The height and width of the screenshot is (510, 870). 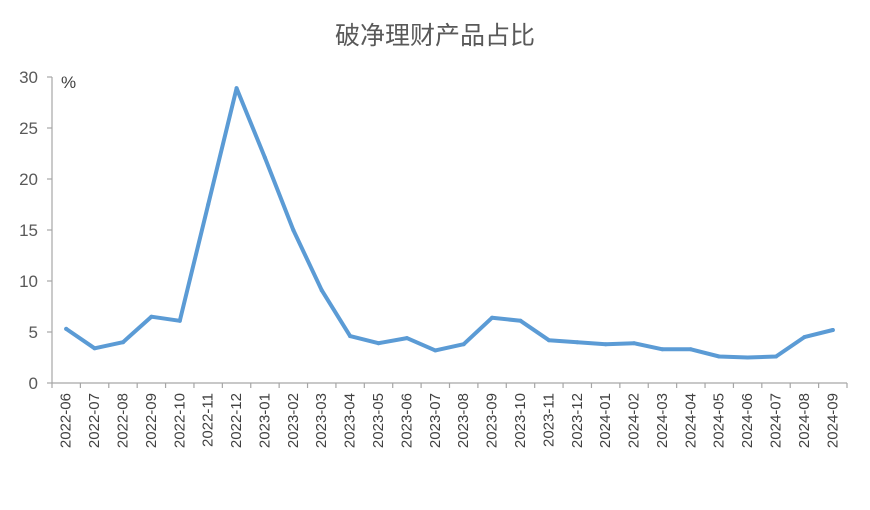 I want to click on x-tick-label: 2024-01, so click(x=605, y=420).